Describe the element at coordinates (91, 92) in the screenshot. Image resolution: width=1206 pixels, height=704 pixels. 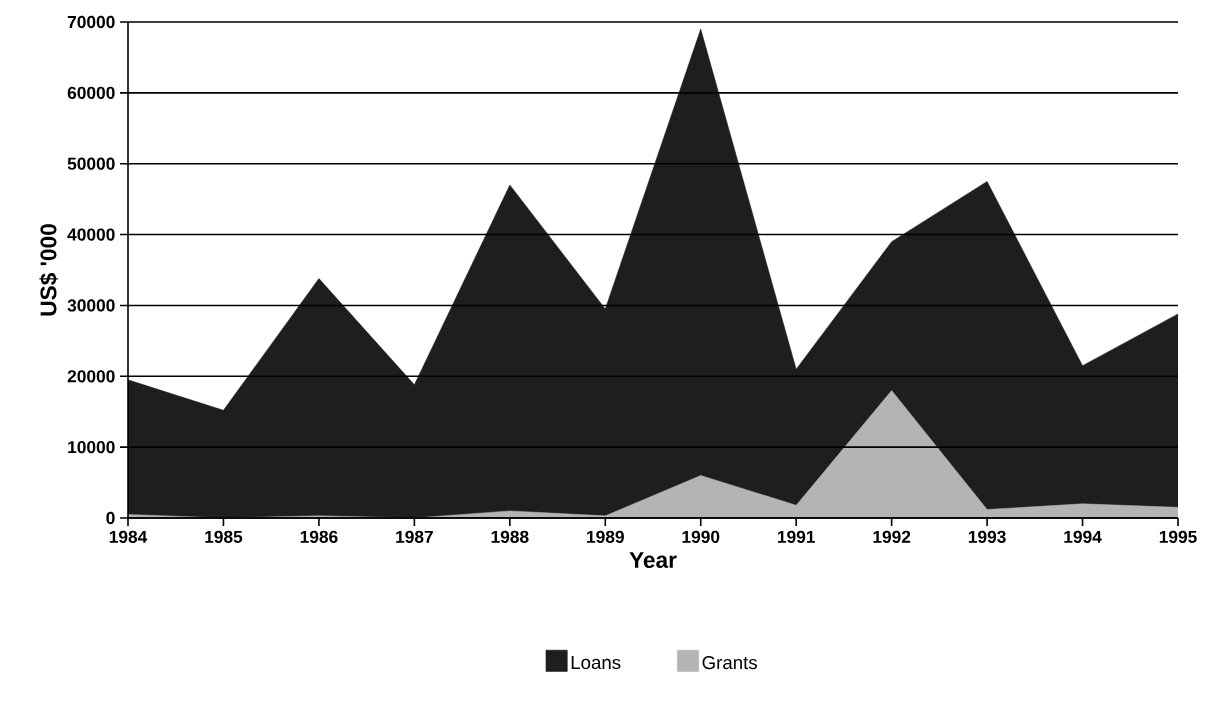
I see `y-tick-label: 60000` at that location.